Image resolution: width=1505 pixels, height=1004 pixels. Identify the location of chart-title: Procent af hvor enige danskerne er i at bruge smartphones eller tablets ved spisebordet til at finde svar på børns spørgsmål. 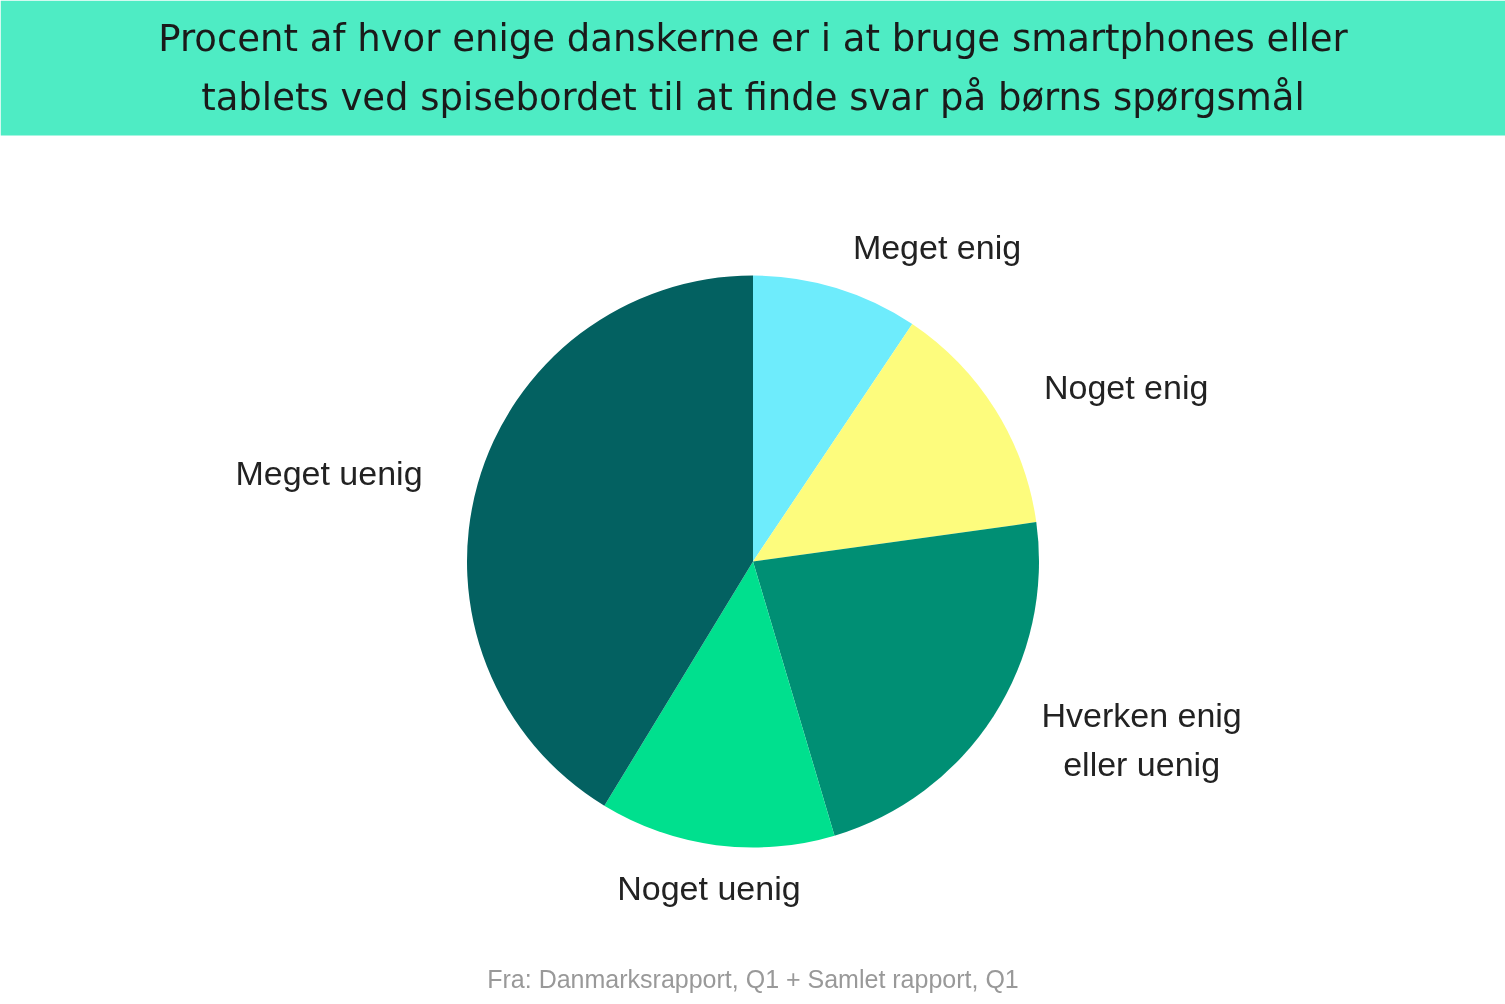
(753, 68).